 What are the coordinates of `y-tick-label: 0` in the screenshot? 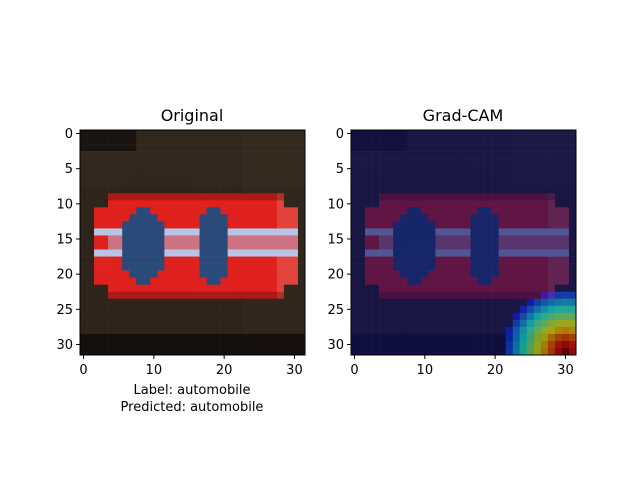 It's located at (340, 134).